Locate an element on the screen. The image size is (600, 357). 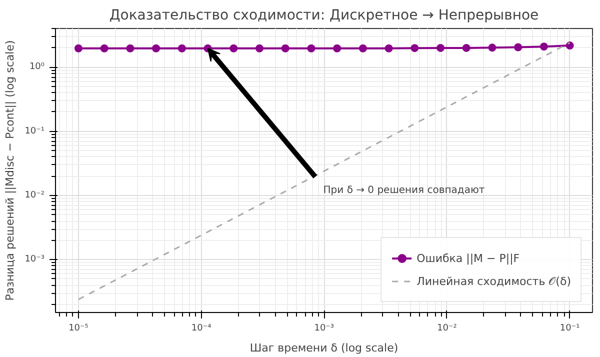
annotation: При δ → 0 решения совпадают is located at coordinates (404, 190).